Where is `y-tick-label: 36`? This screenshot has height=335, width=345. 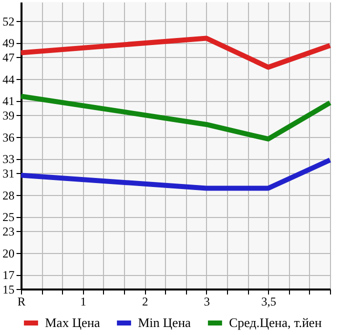
y-tick-label: 36 is located at coordinates (8, 137).